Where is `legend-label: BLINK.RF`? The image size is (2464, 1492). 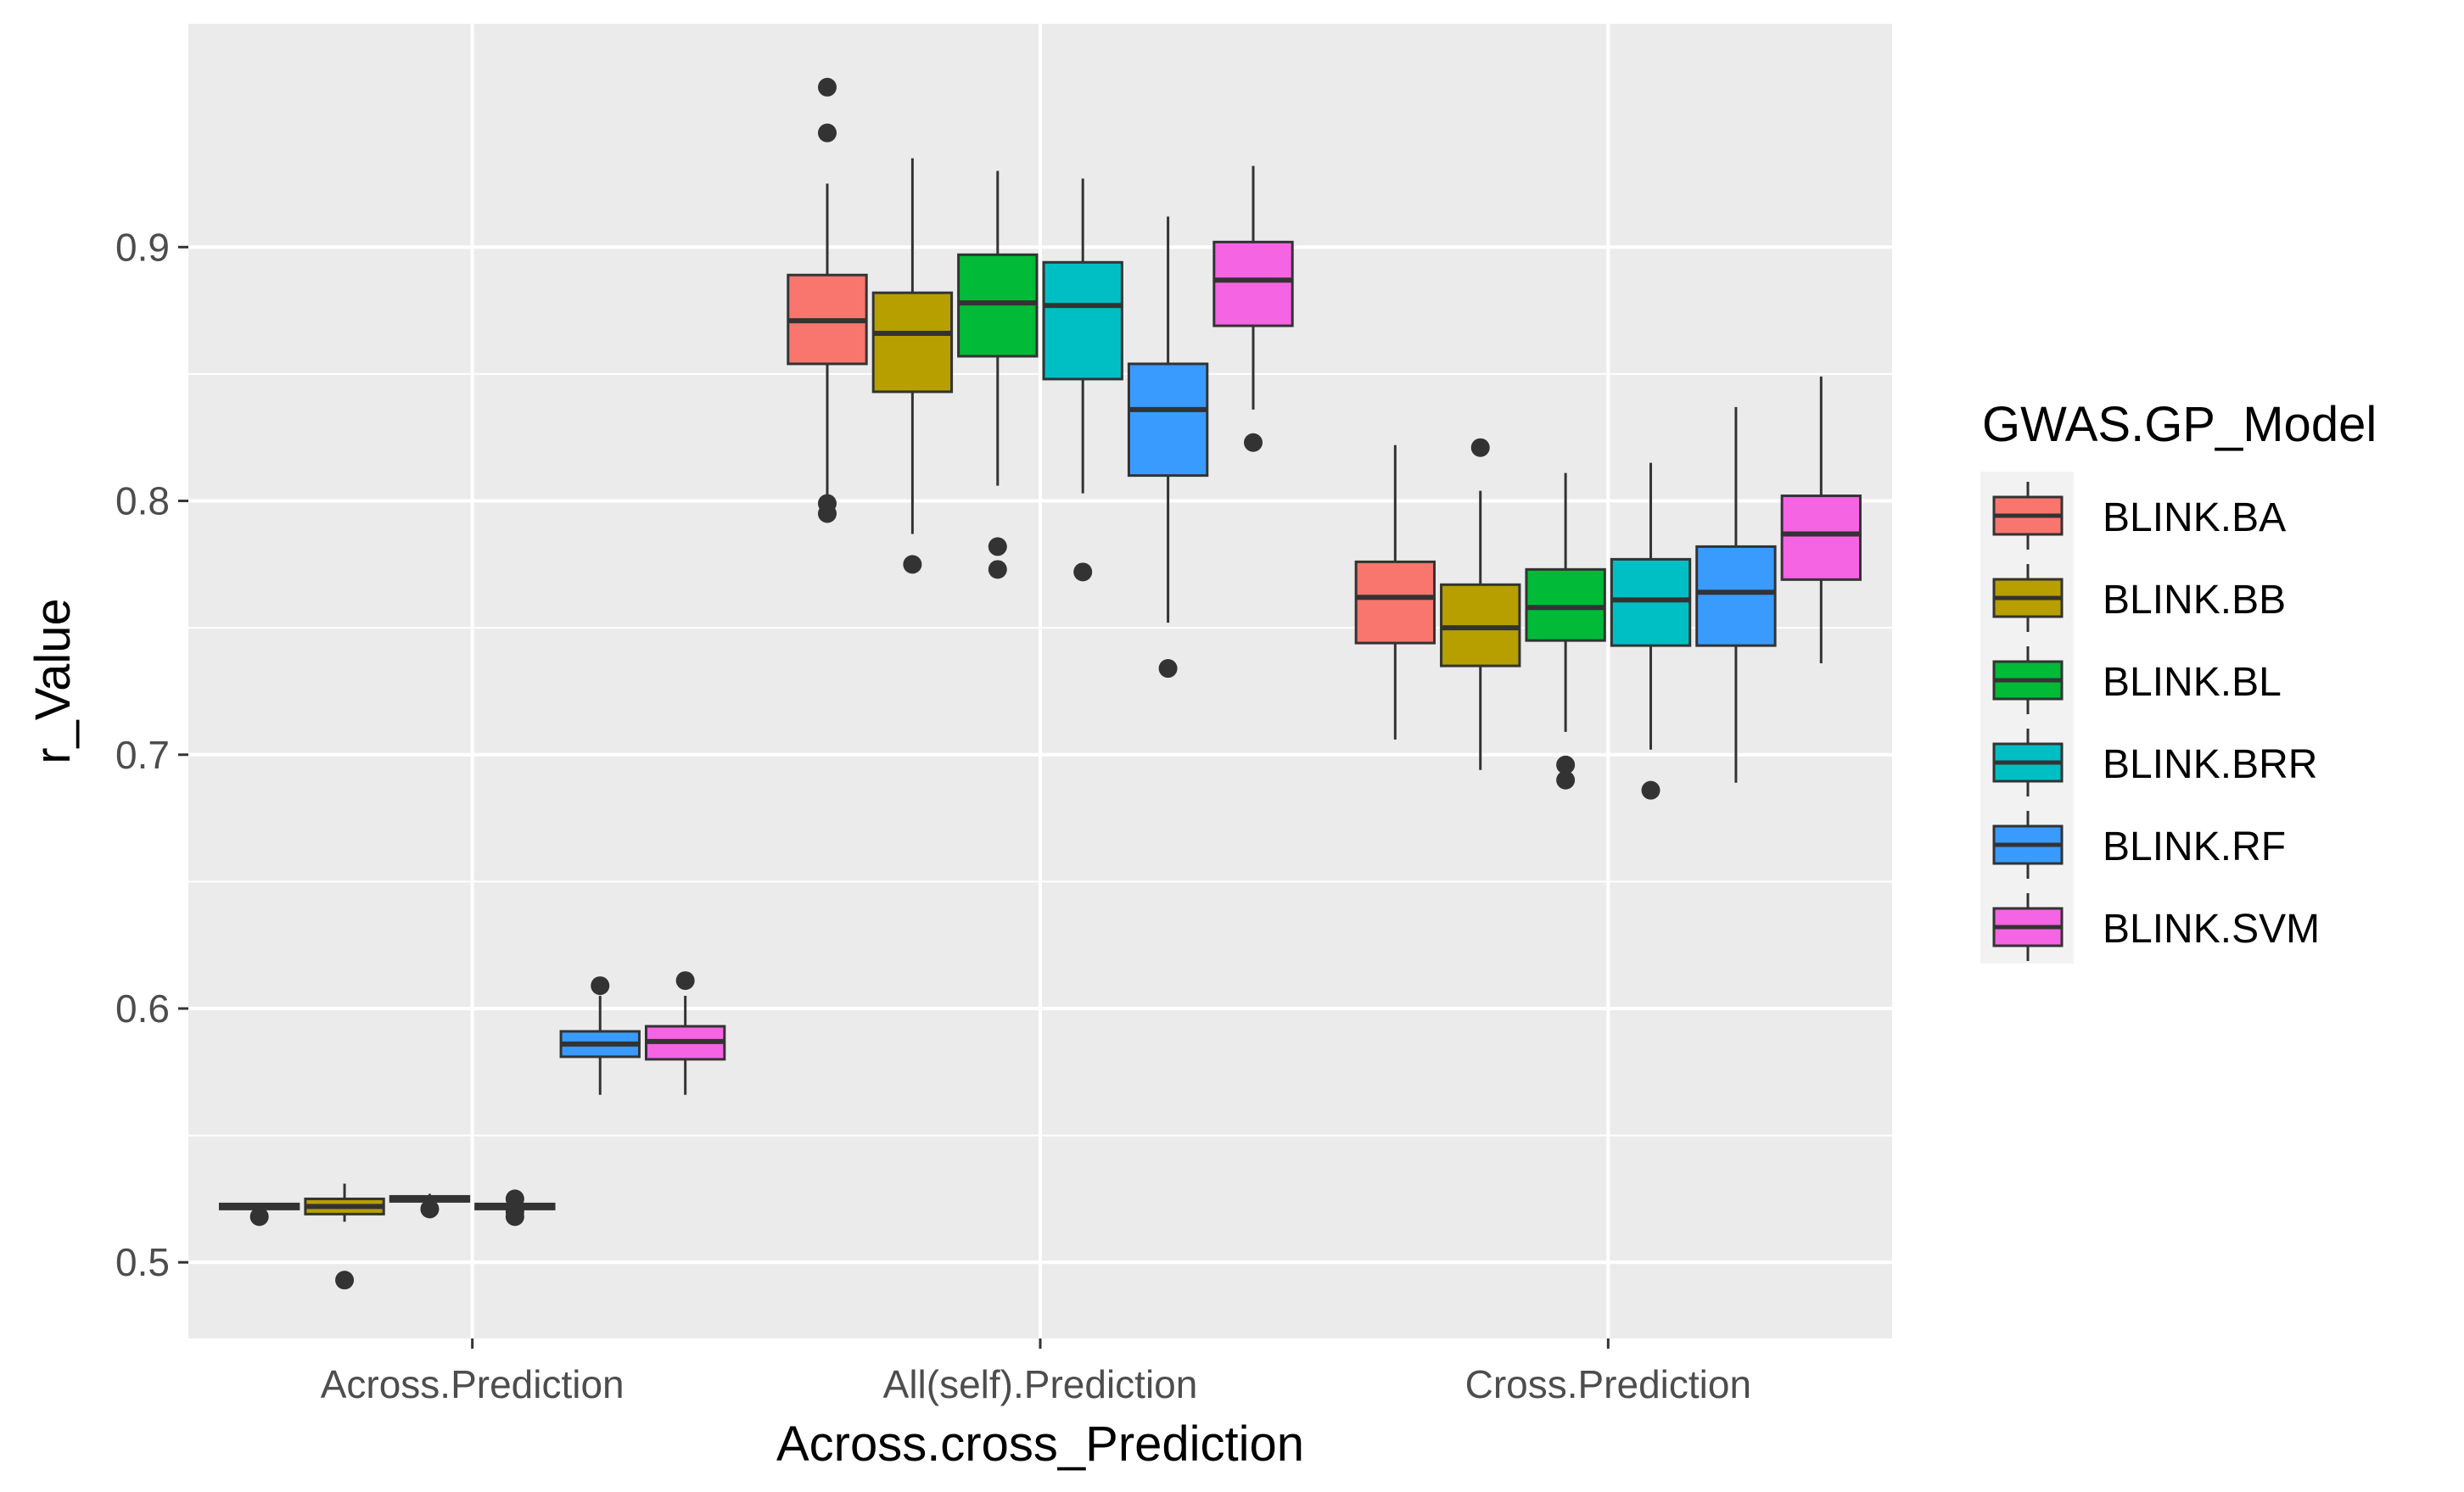 legend-label: BLINK.RF is located at coordinates (2194, 846).